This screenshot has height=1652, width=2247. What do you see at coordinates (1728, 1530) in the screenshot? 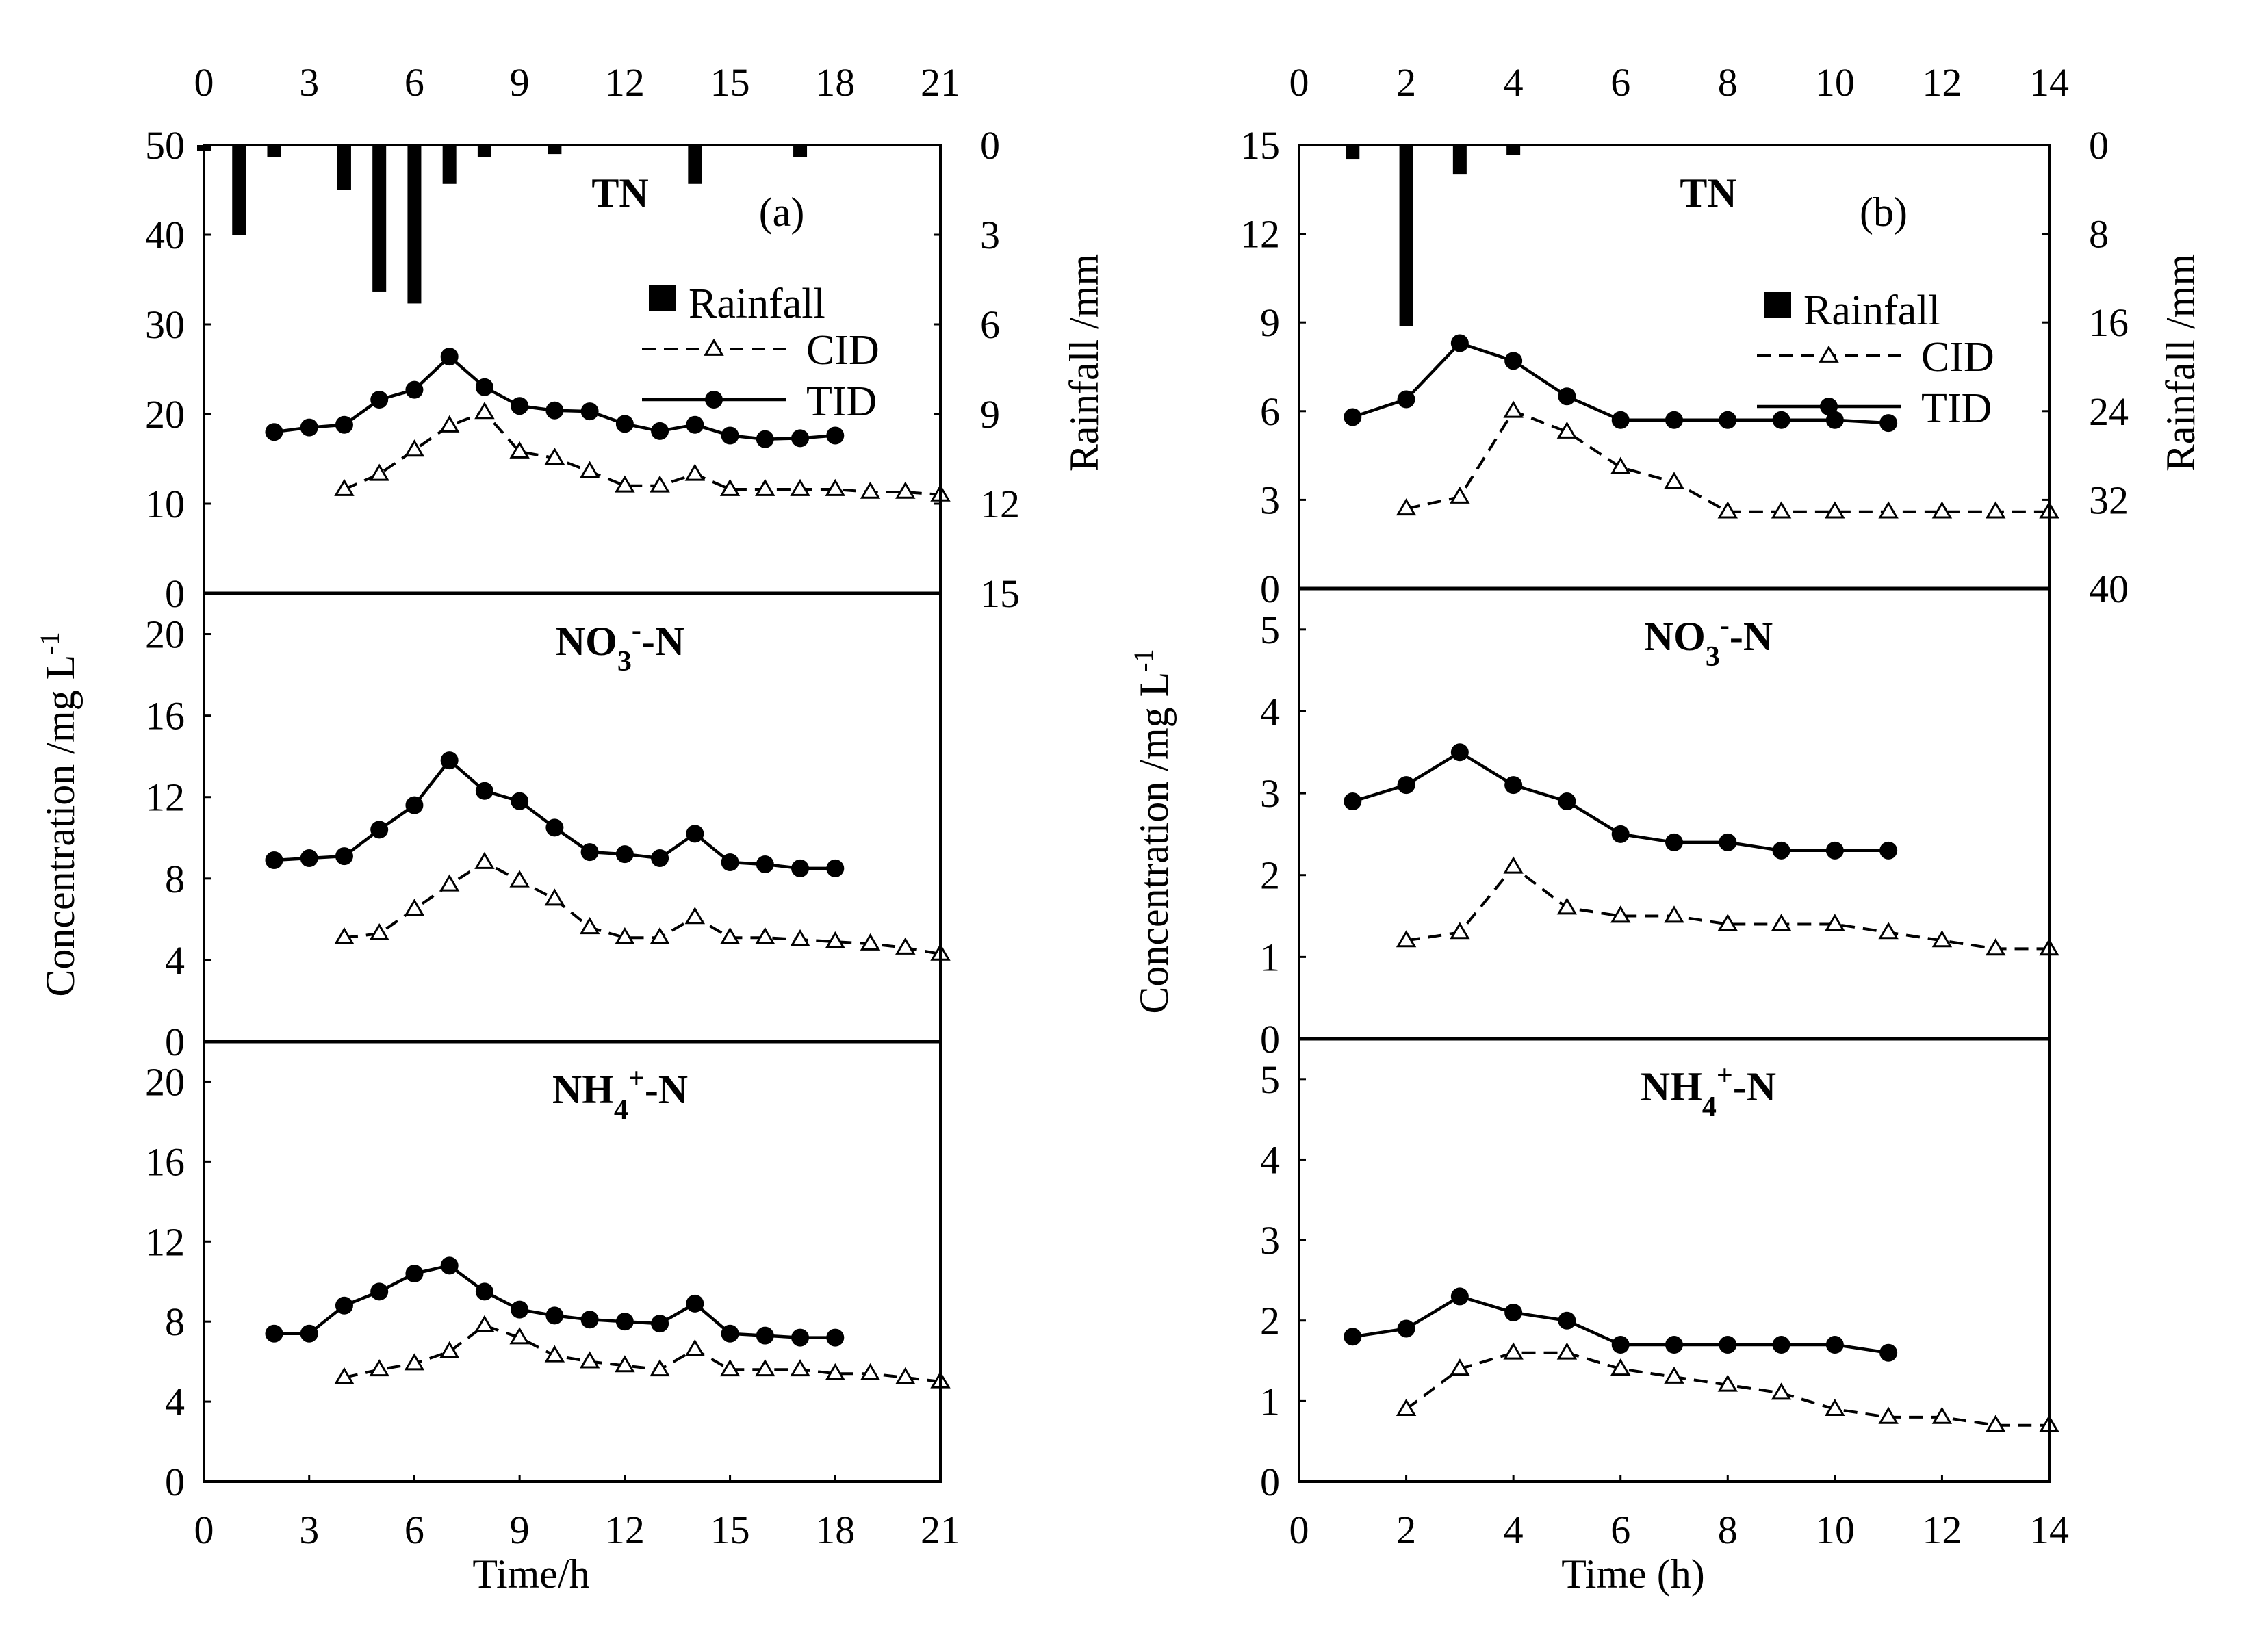
I see `x-tick-label-bottom: 8` at bounding box center [1728, 1530].